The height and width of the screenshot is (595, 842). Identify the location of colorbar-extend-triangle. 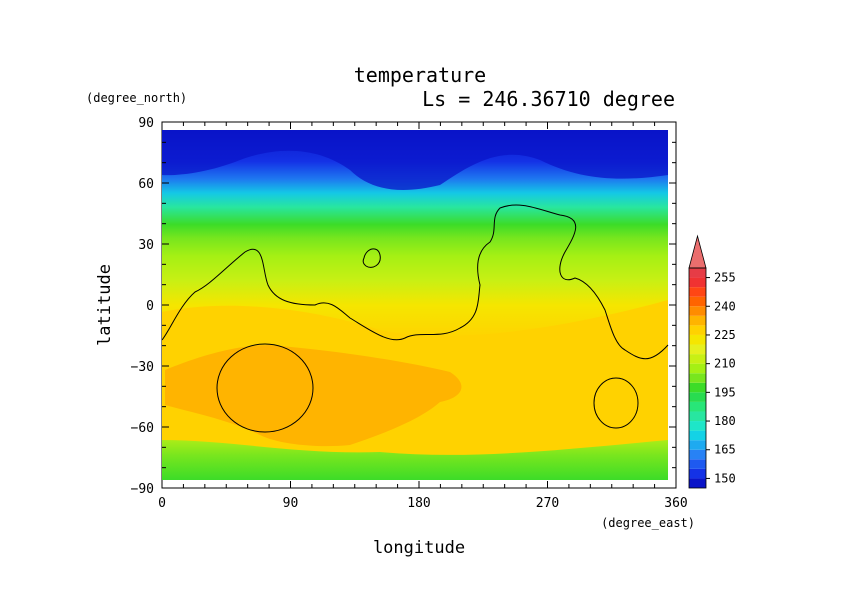
(697, 251).